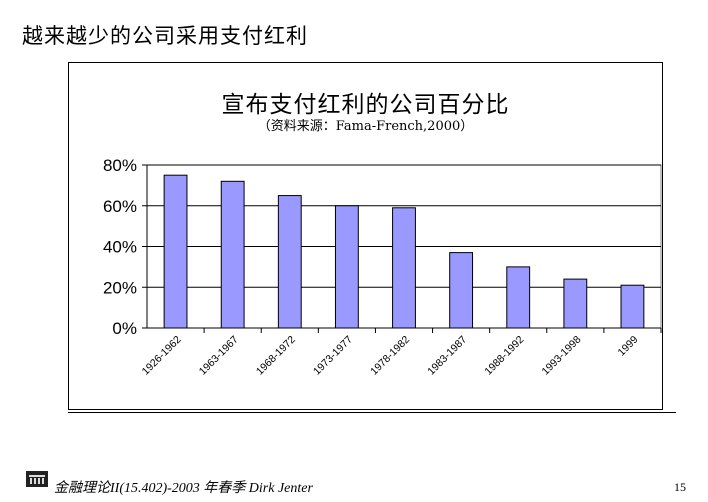 The height and width of the screenshot is (502, 708). I want to click on x-tick-label: 1973-1977, so click(333, 356).